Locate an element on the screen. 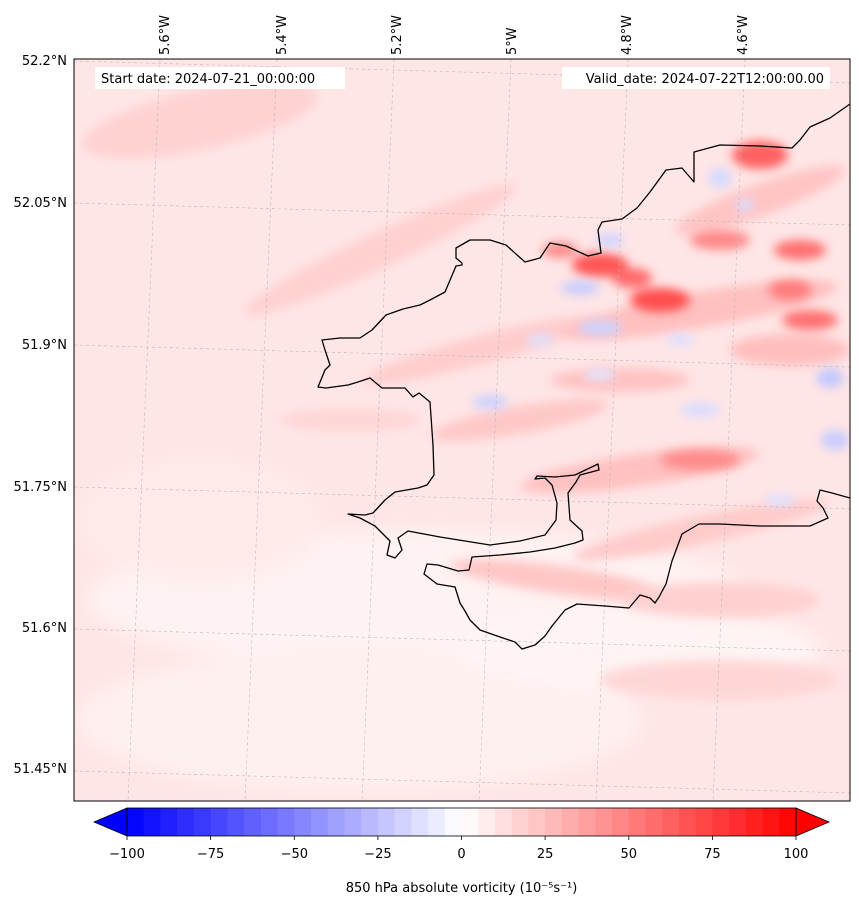  colorbar-extend-high is located at coordinates (813, 822).